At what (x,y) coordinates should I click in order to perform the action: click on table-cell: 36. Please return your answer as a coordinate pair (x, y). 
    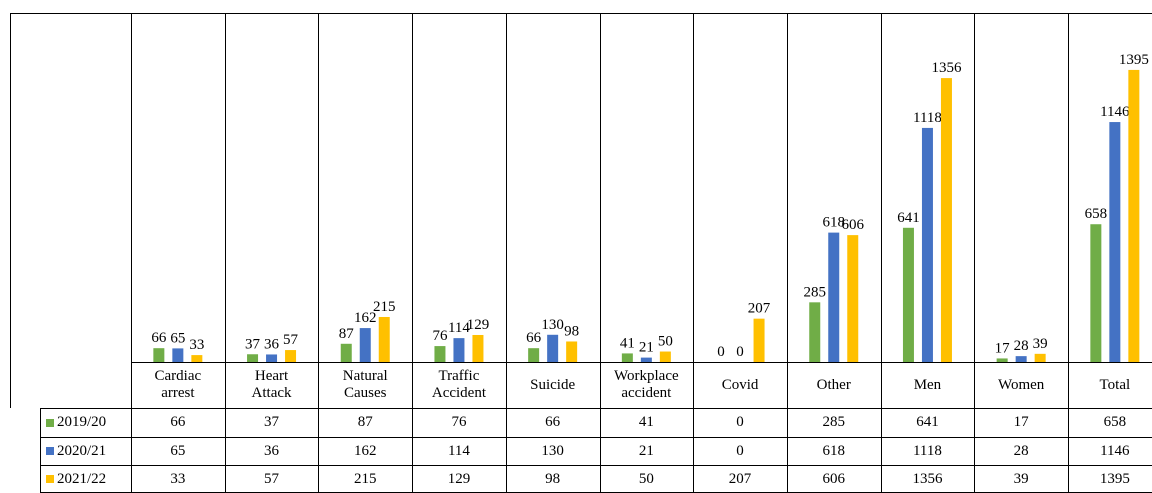
    Looking at the image, I should click on (272, 450).